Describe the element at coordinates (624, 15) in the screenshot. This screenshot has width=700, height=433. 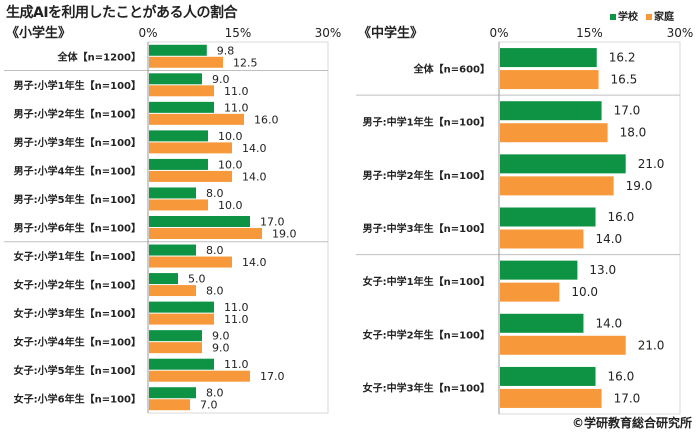
I see `legend-item-school: 学校` at that location.